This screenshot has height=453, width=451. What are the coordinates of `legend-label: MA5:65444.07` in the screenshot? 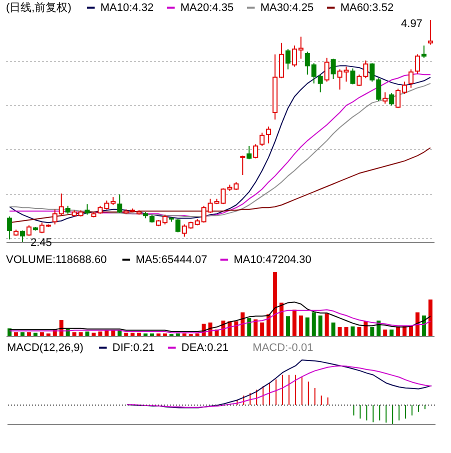 It's located at (172, 260).